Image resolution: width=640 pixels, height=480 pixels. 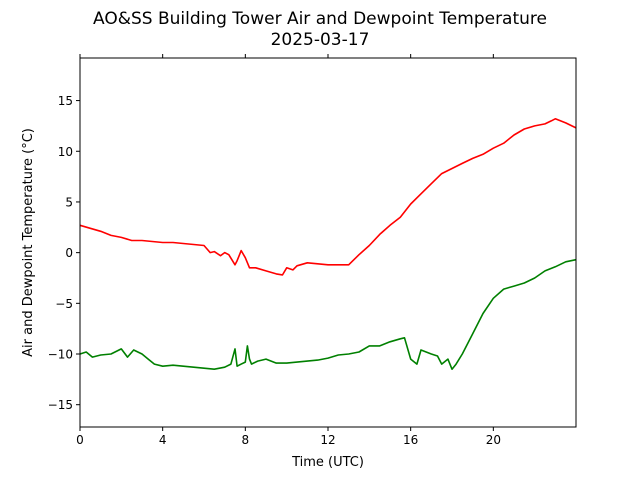 What do you see at coordinates (60, 355) in the screenshot?
I see `y-tick-label: −10` at bounding box center [60, 355].